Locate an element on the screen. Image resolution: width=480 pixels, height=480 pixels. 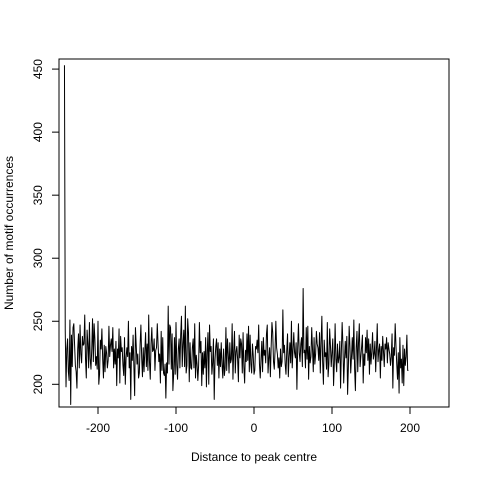
y-axis: 200 250 300 350 400 450 is located at coordinates (45, 226).